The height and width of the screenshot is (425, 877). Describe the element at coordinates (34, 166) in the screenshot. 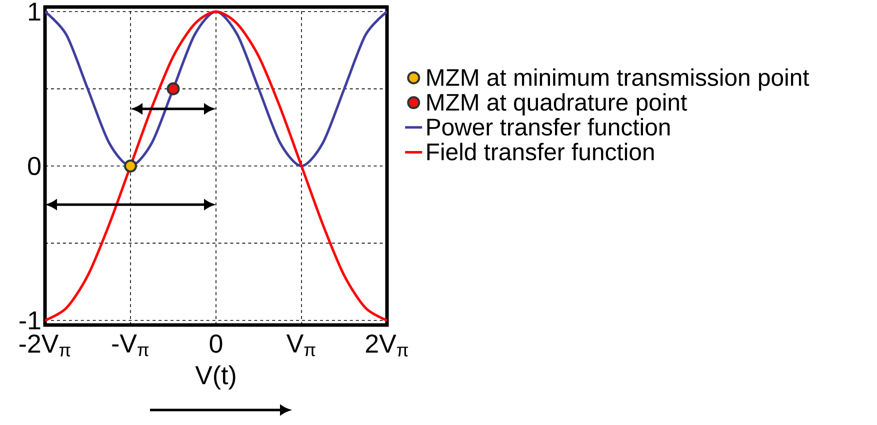

I see `y-tick-label: 0` at that location.